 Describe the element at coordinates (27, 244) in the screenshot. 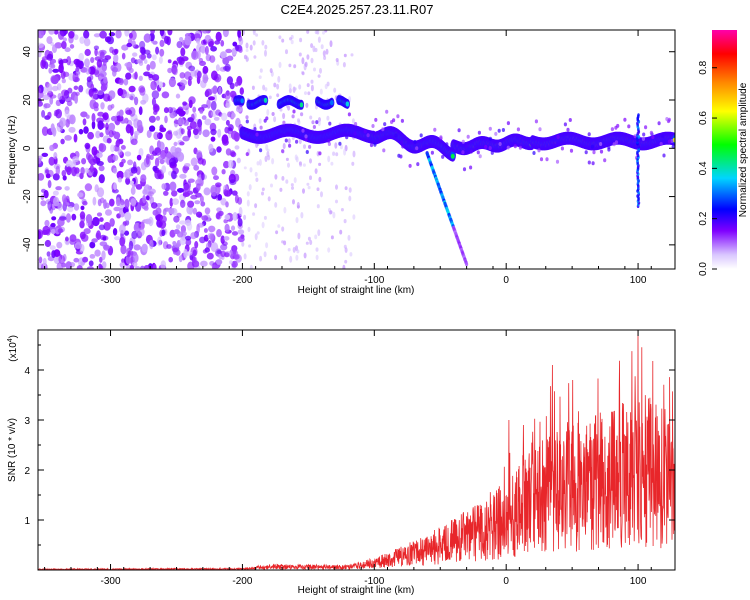

I see `y-tick-label: -40` at that location.